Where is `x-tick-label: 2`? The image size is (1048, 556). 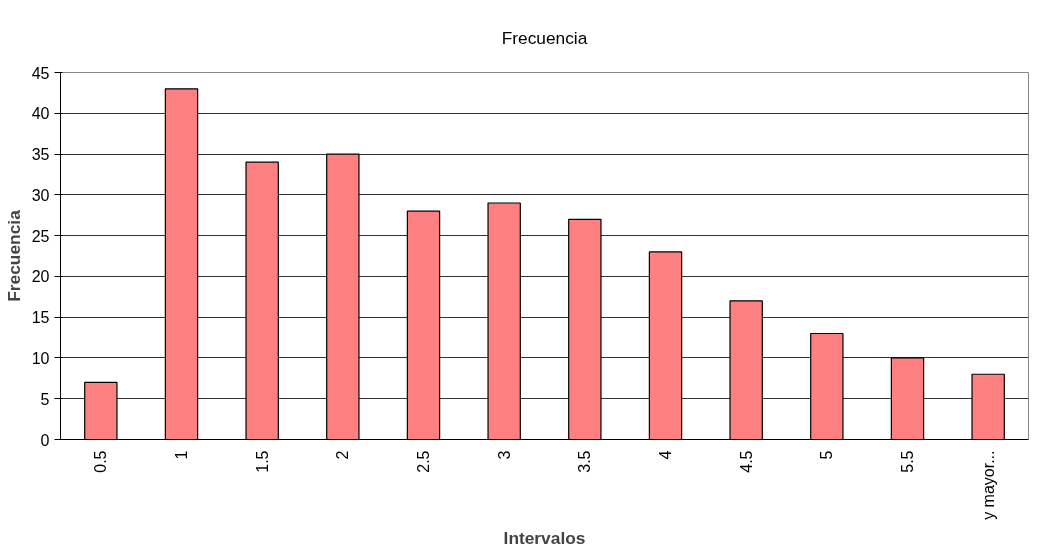 x-tick-label: 2 is located at coordinates (343, 455).